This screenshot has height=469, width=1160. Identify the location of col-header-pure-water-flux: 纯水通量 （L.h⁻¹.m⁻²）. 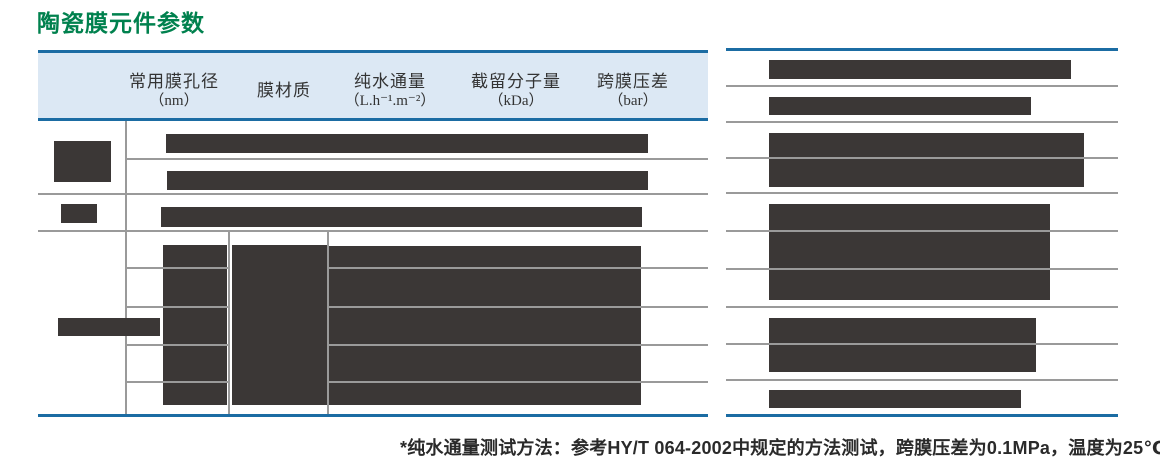
(390, 85).